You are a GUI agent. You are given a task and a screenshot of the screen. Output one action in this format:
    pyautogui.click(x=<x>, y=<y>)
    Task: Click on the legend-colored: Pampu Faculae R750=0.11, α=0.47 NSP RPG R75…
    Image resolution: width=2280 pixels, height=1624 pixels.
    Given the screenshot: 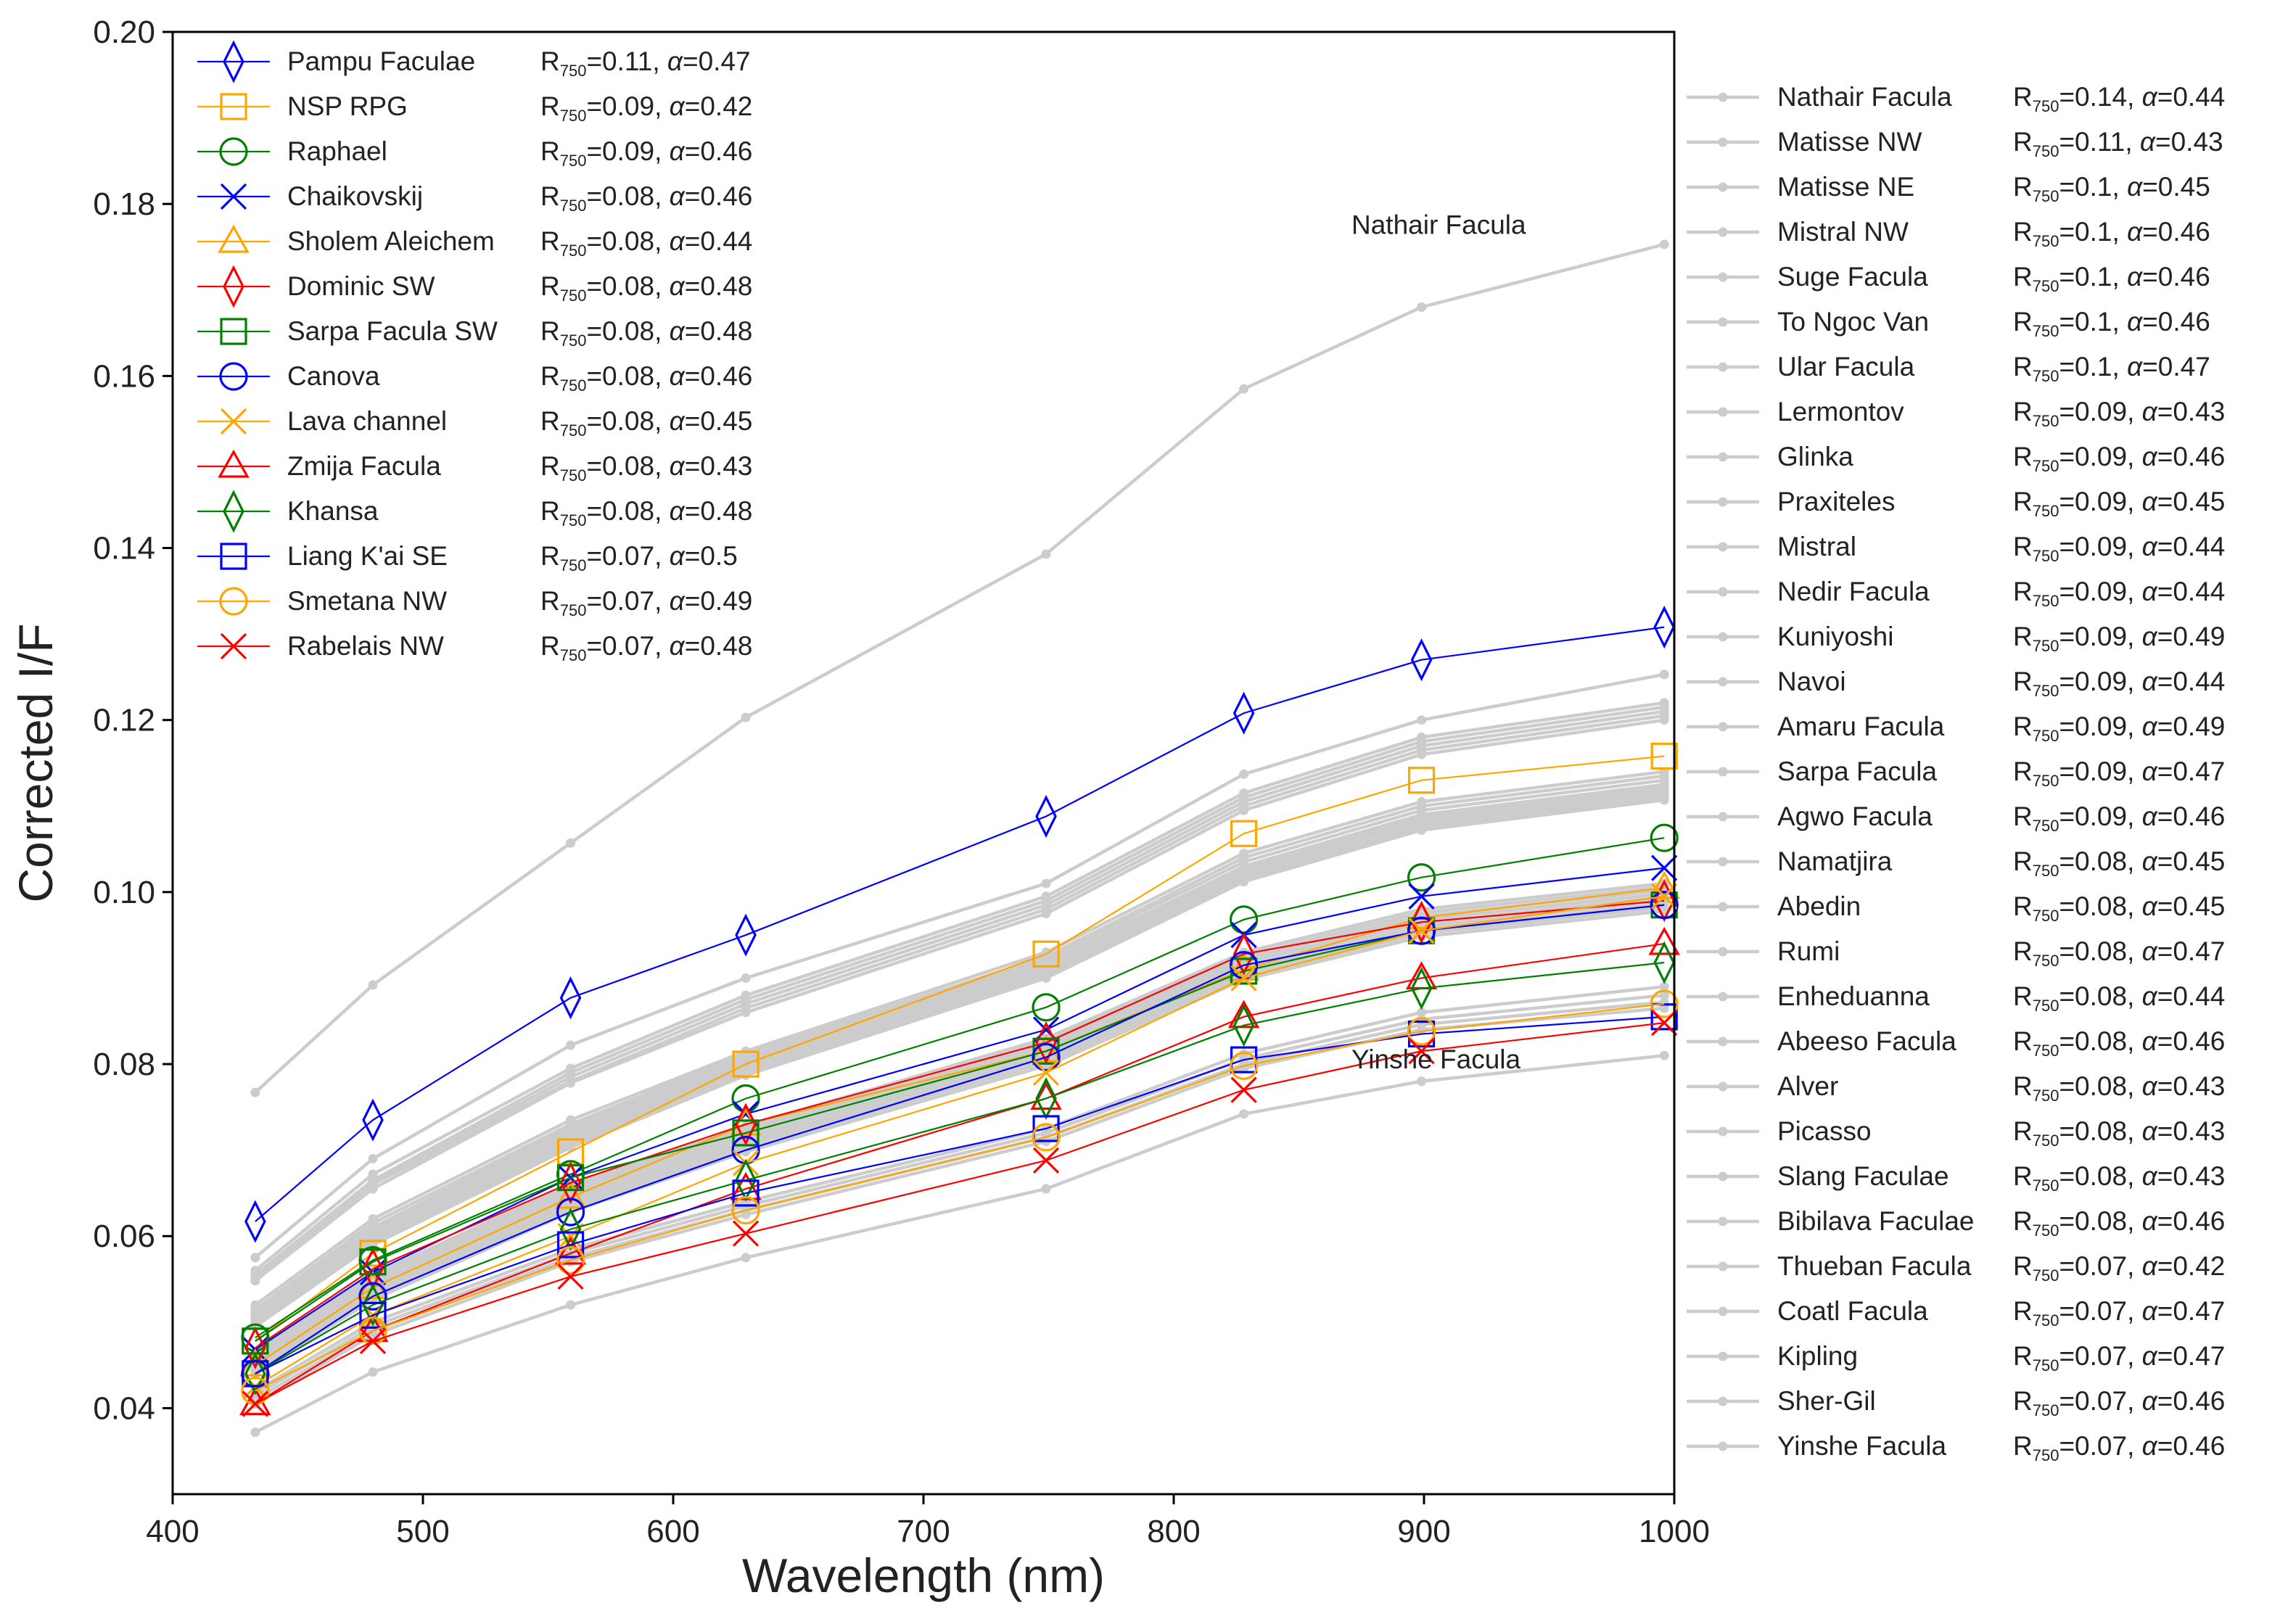 What is the action you would take?
    pyautogui.click(x=474, y=352)
    